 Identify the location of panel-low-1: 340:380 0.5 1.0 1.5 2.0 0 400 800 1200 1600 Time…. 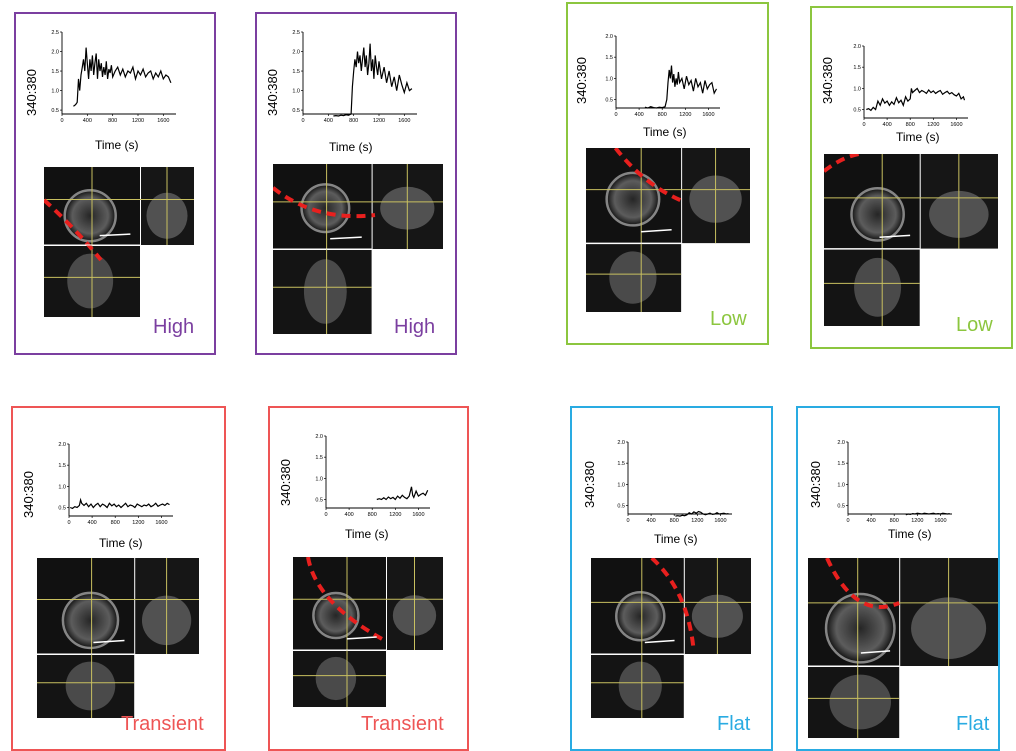
(667, 173).